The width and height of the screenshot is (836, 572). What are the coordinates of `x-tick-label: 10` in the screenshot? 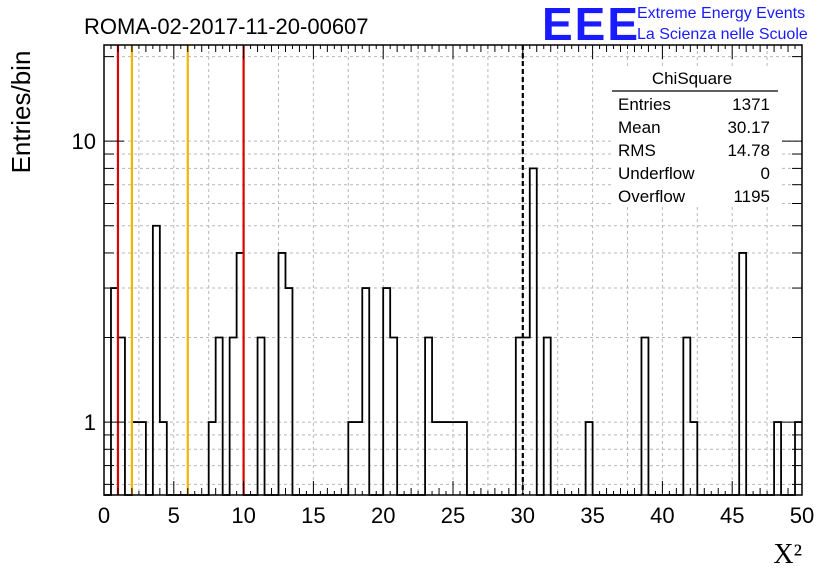 It's located at (243, 515).